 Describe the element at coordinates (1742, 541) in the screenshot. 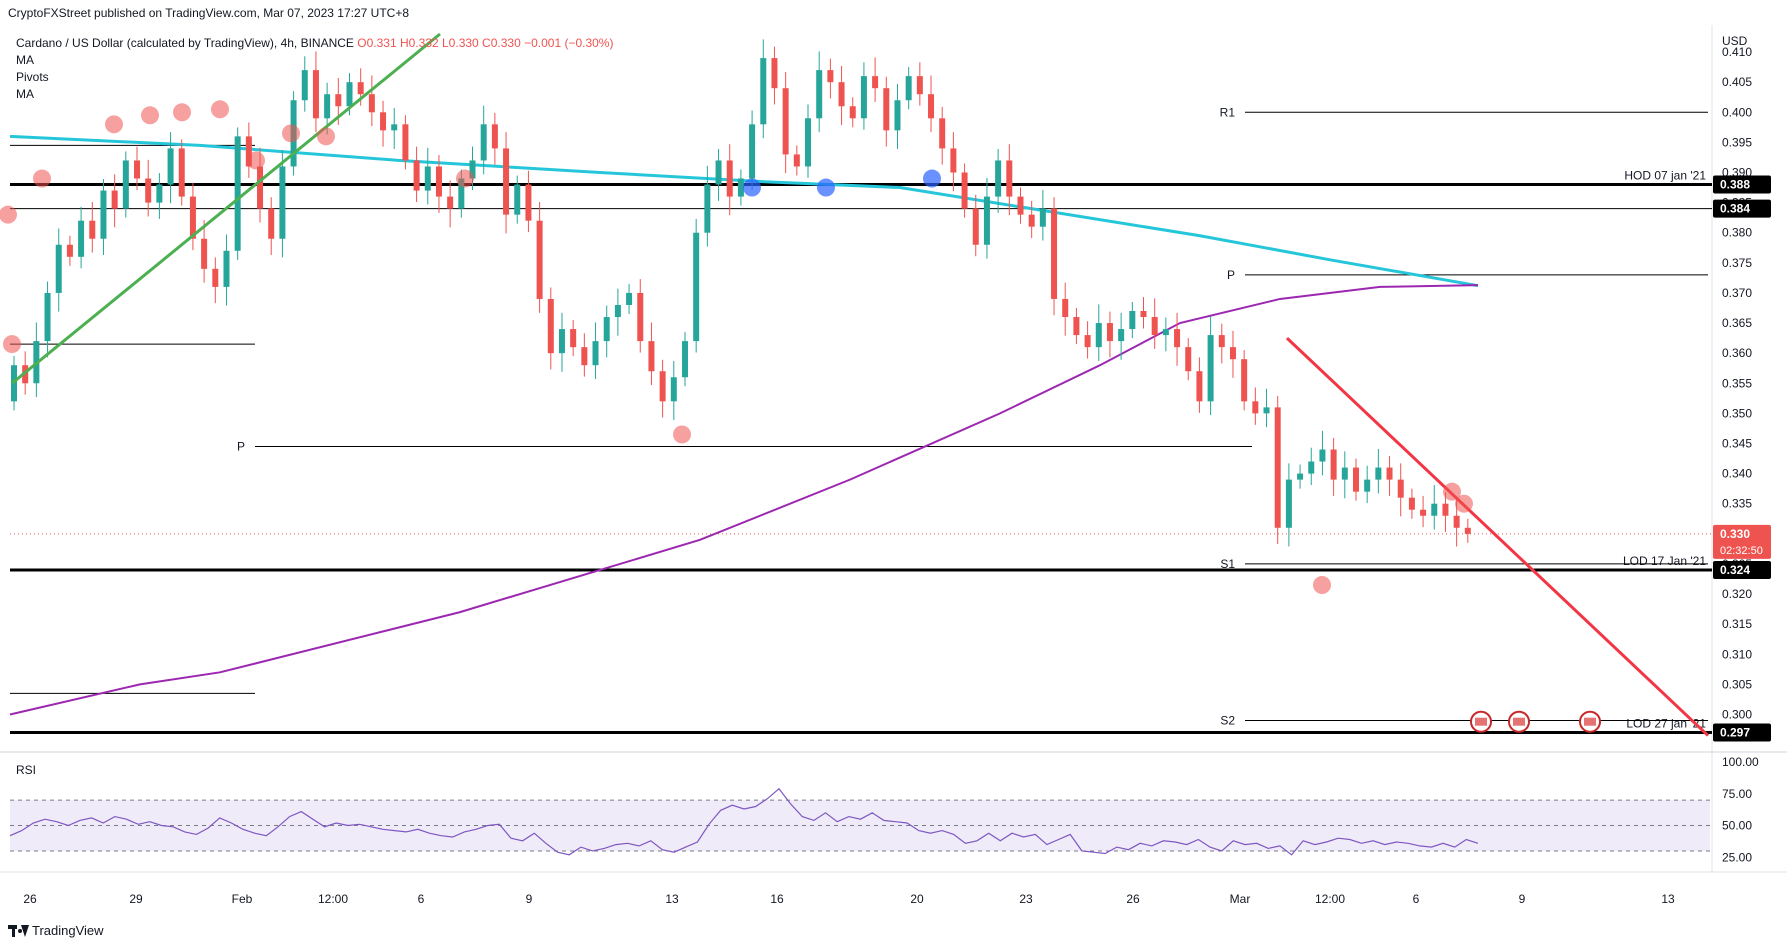

I see `current-price-tag: 0.330 02:32:50` at that location.